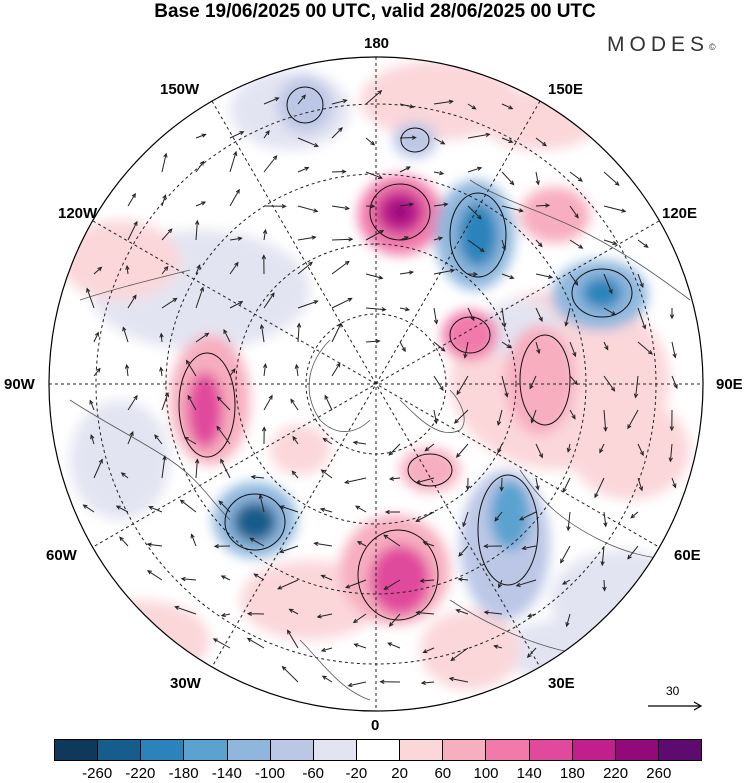 This screenshot has height=783, width=750. What do you see at coordinates (616, 773) in the screenshot?
I see `colorbar-tick-label: 220` at bounding box center [616, 773].